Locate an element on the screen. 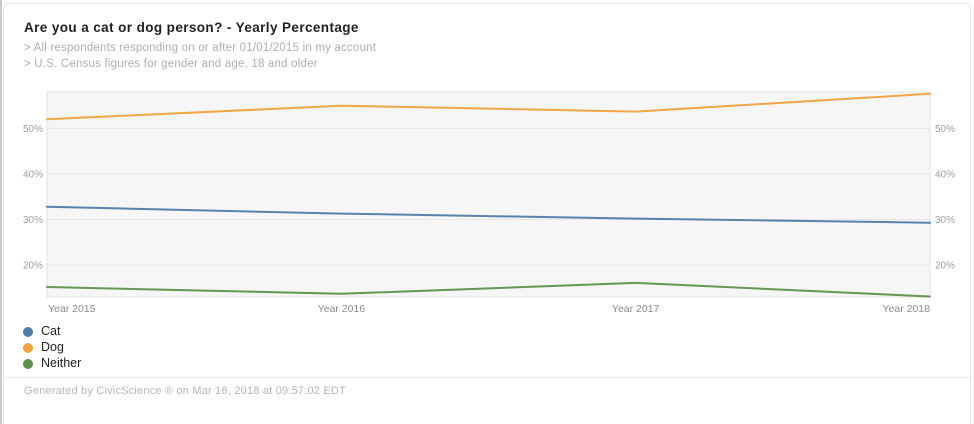  legend-label-dog: Dog is located at coordinates (52, 347).